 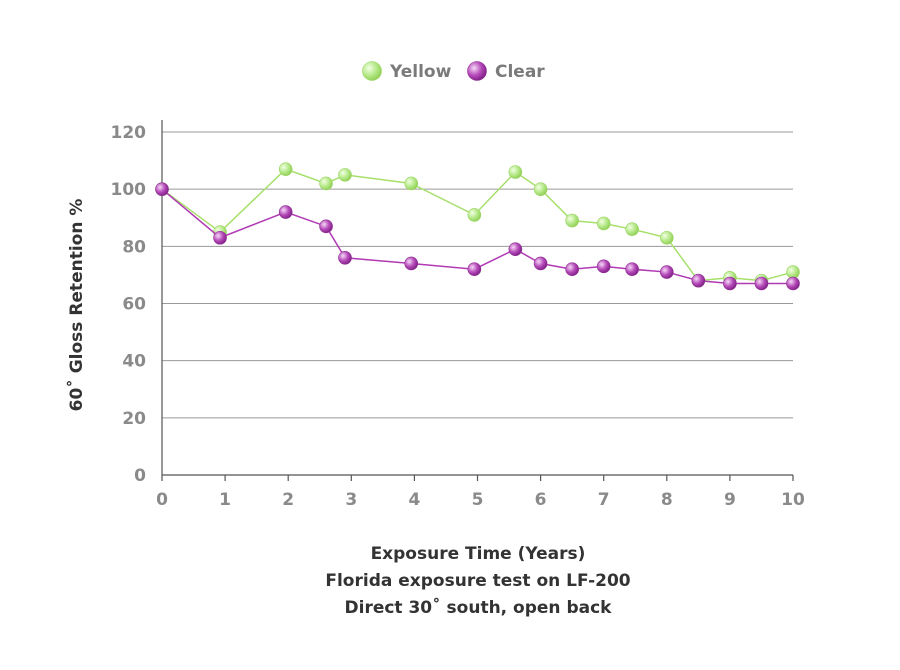 I want to click on x-axis-label: Exposure Time (Years), so click(x=478, y=554).